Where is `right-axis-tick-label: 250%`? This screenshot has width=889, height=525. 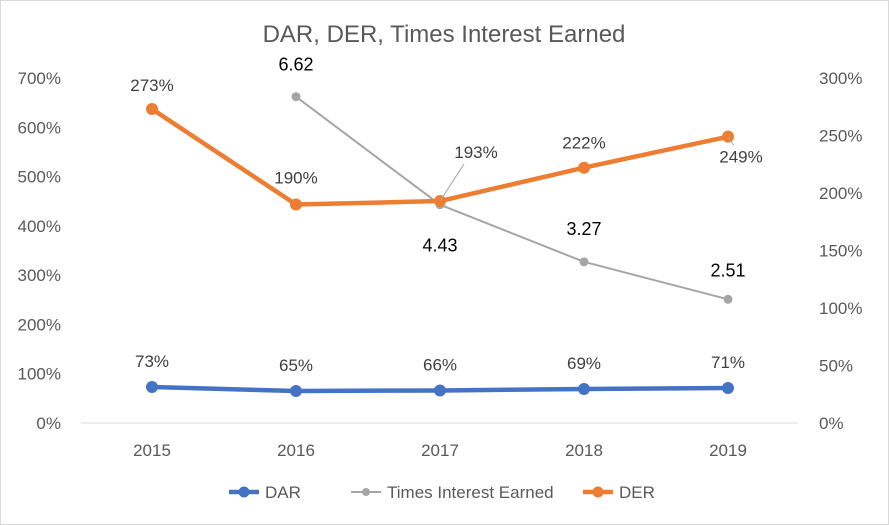 right-axis-tick-label: 250% is located at coordinates (840, 136).